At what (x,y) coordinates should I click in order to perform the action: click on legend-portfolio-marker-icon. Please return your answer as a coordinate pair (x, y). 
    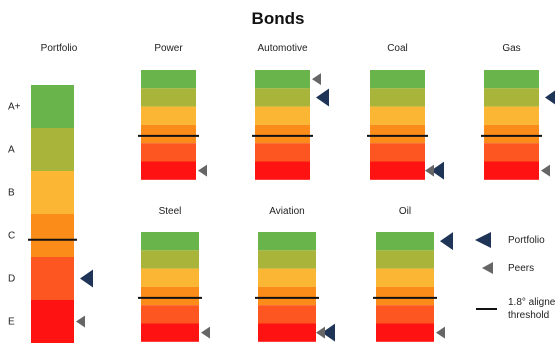
    Looking at the image, I should click on (483, 240).